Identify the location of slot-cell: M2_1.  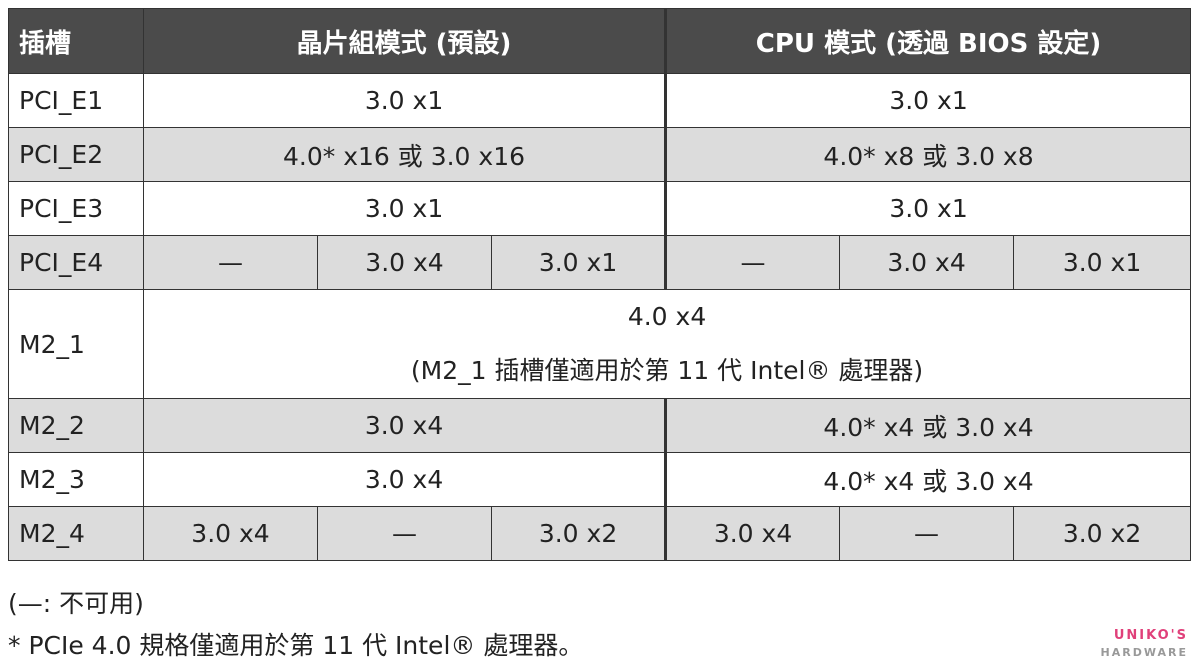
(76, 344).